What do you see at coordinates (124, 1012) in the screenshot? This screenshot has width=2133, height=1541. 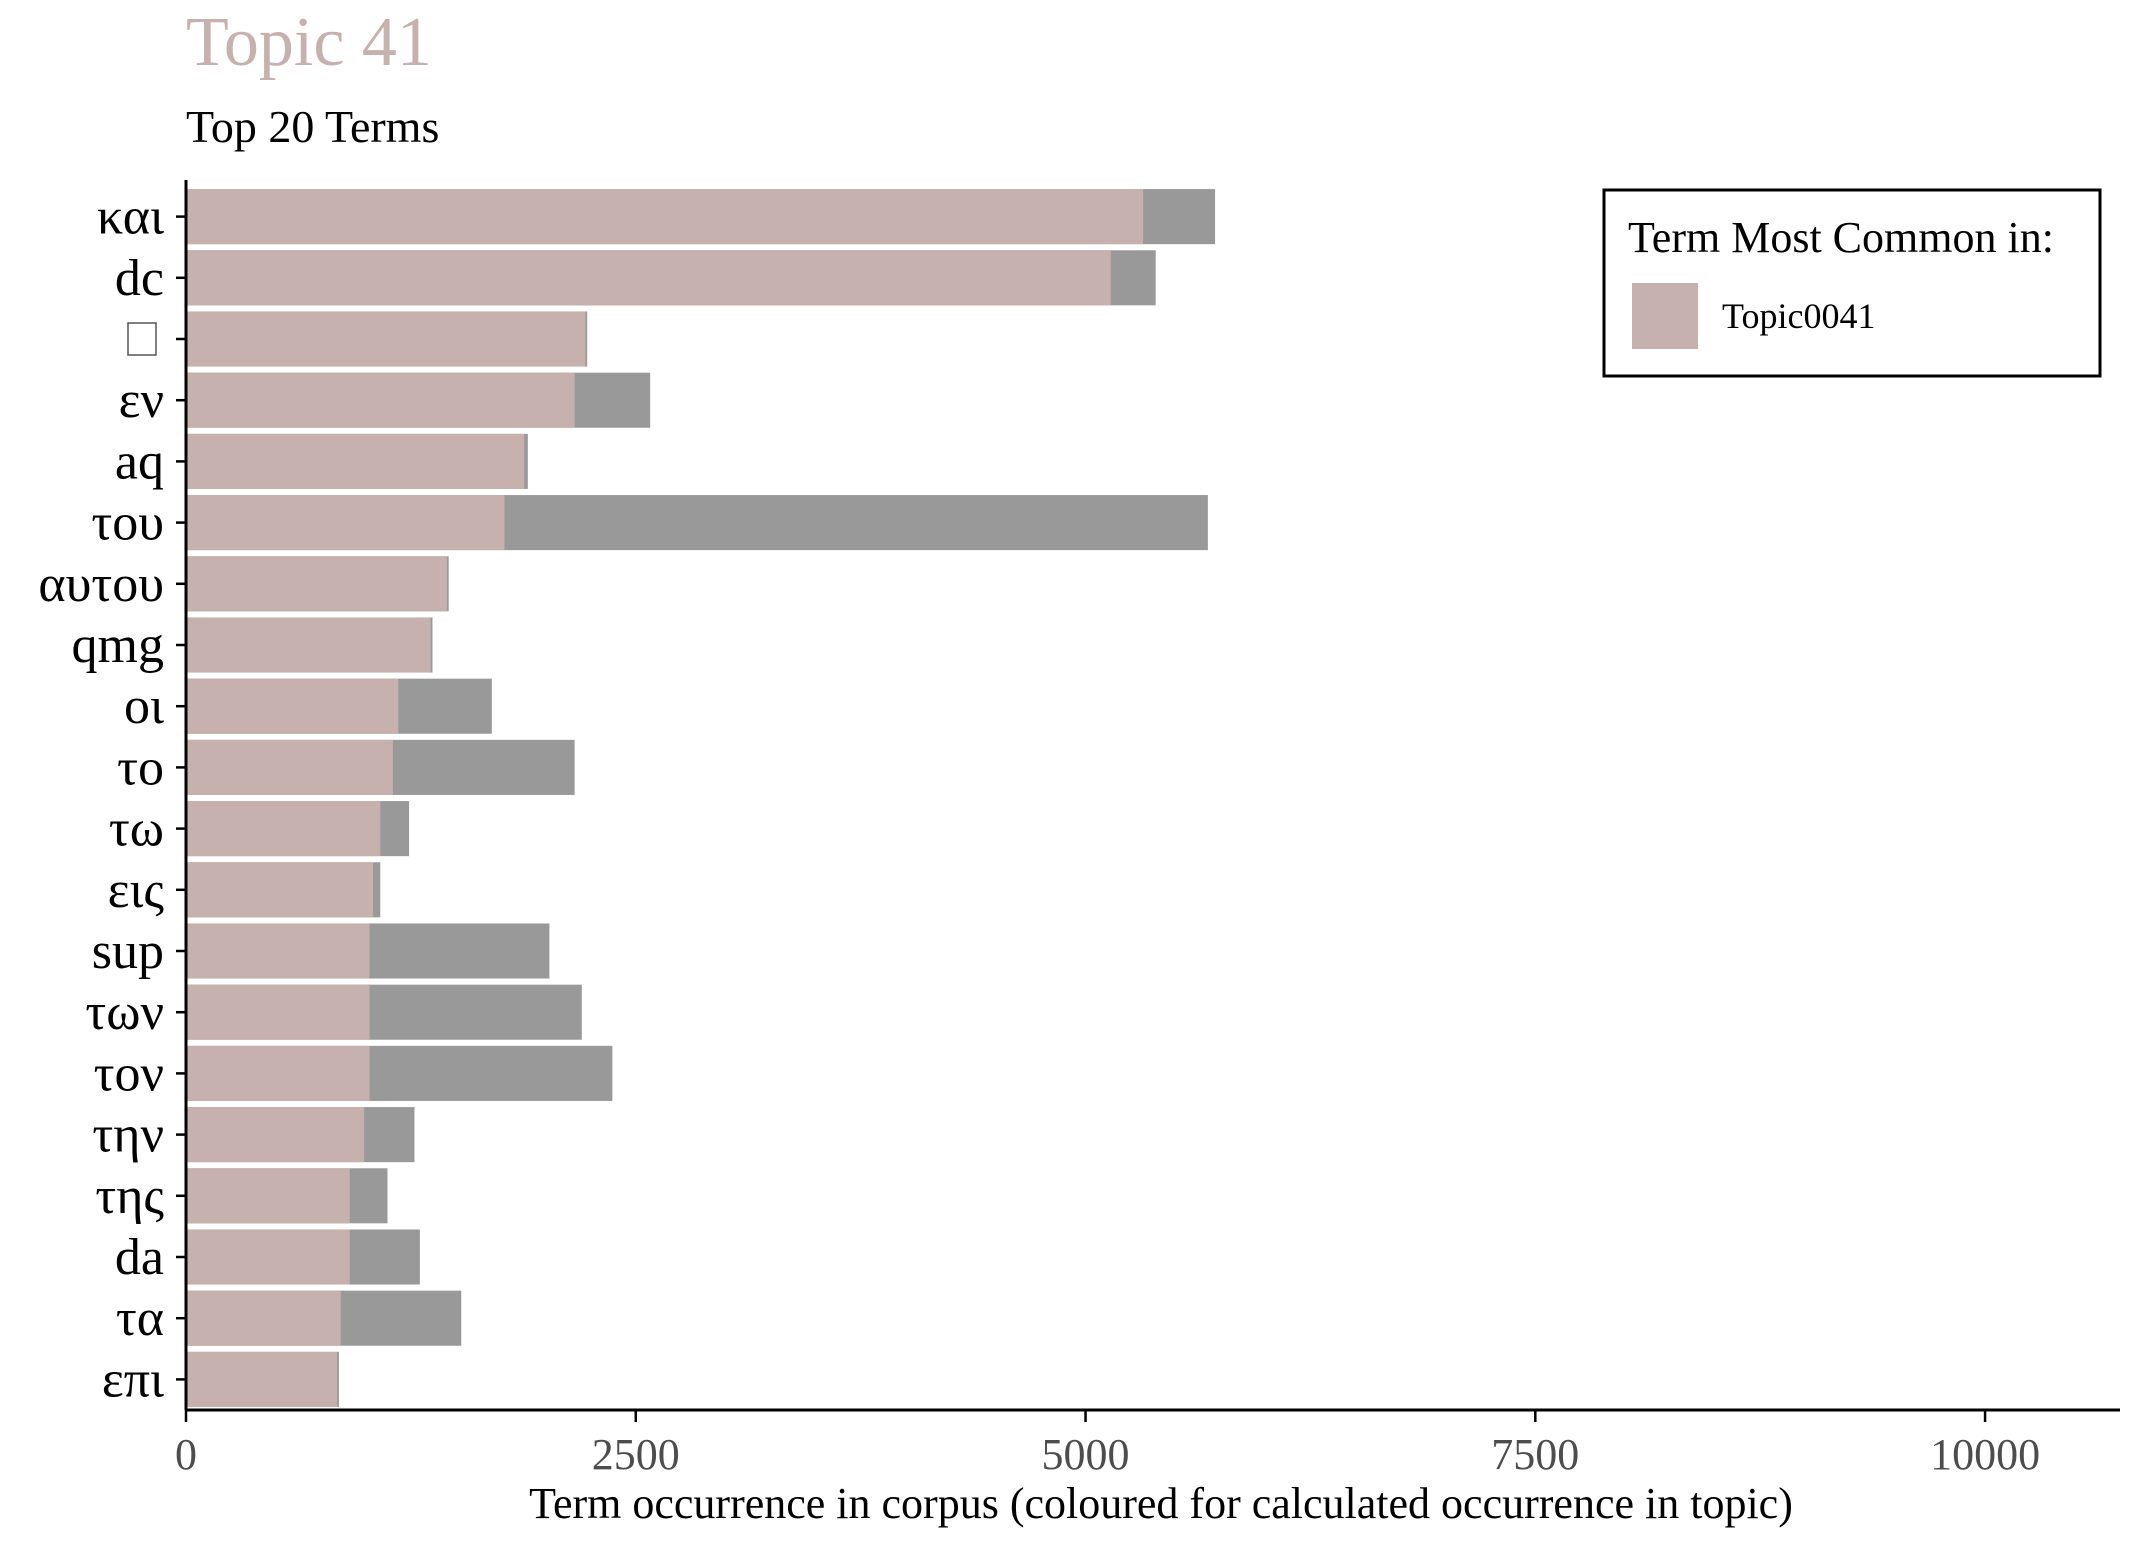 I see `y-tick-label-13: των` at bounding box center [124, 1012].